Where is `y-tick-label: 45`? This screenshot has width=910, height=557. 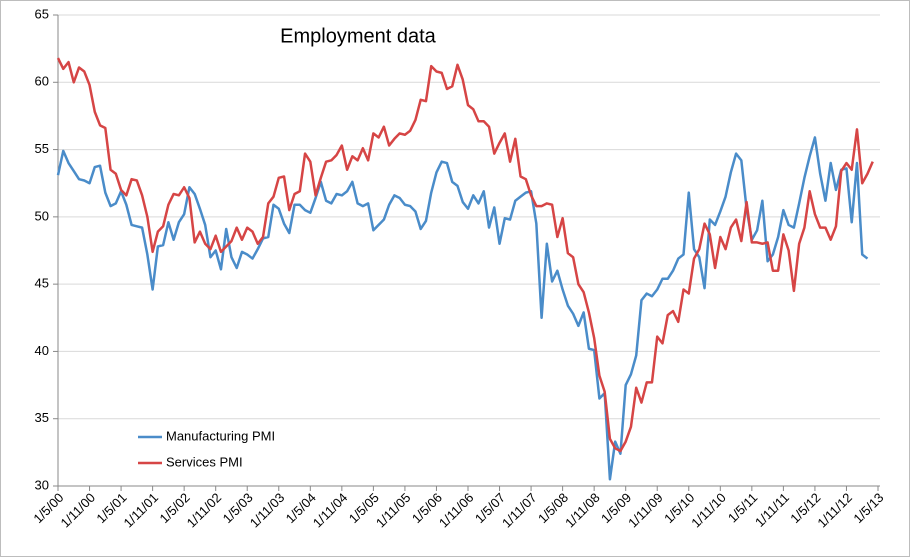
y-tick-label: 45 is located at coordinates (42, 283).